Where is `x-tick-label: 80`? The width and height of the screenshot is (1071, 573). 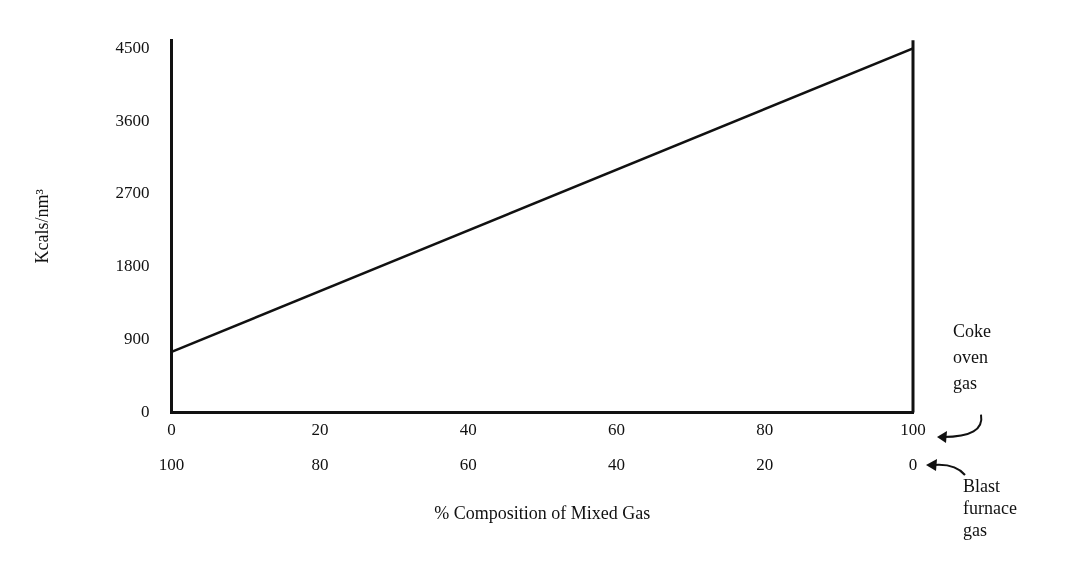
x-tick-label: 80 is located at coordinates (765, 430).